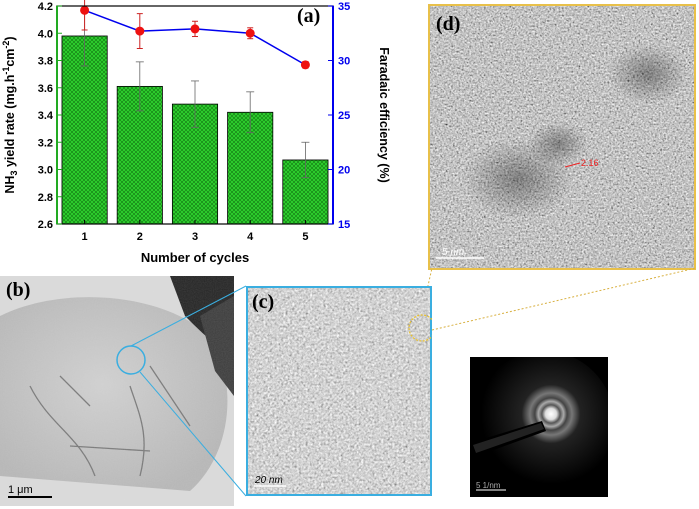 This screenshot has width=699, height=509. What do you see at coordinates (45, 89) in the screenshot?
I see `y-tick-left-3.6: 3.6` at bounding box center [45, 89].